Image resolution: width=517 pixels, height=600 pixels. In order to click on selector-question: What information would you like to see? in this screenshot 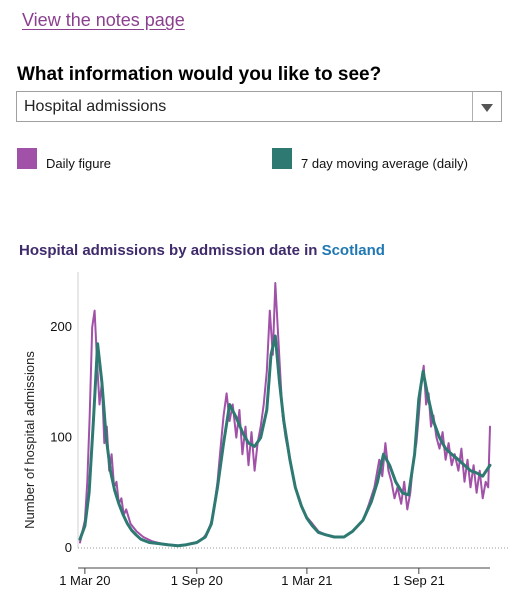, I will do `click(199, 74)`.